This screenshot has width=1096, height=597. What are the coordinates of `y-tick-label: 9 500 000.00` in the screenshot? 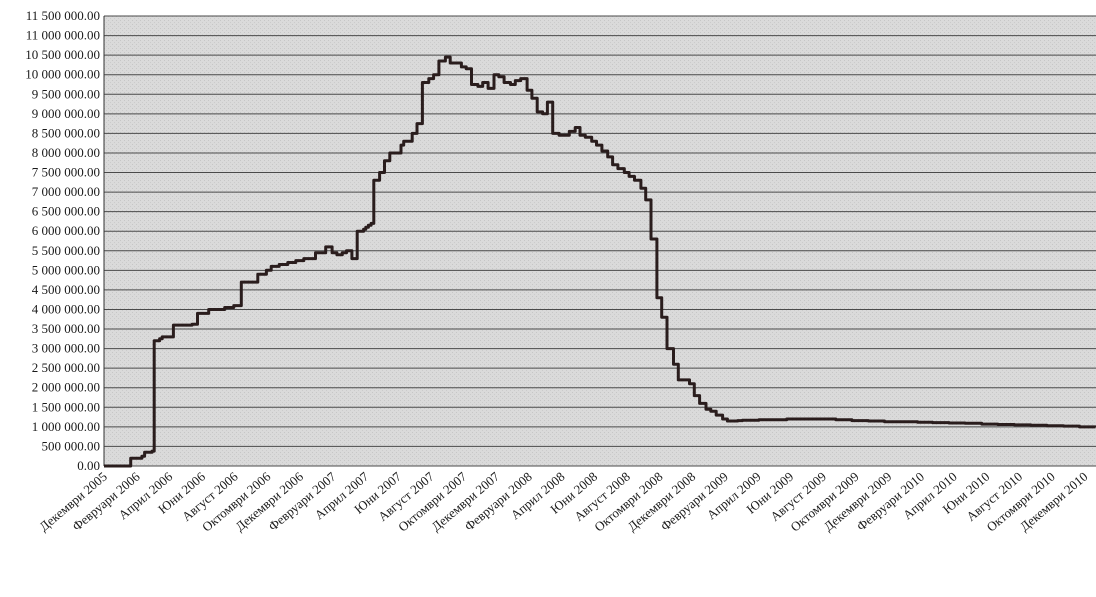 It's located at (66, 93).